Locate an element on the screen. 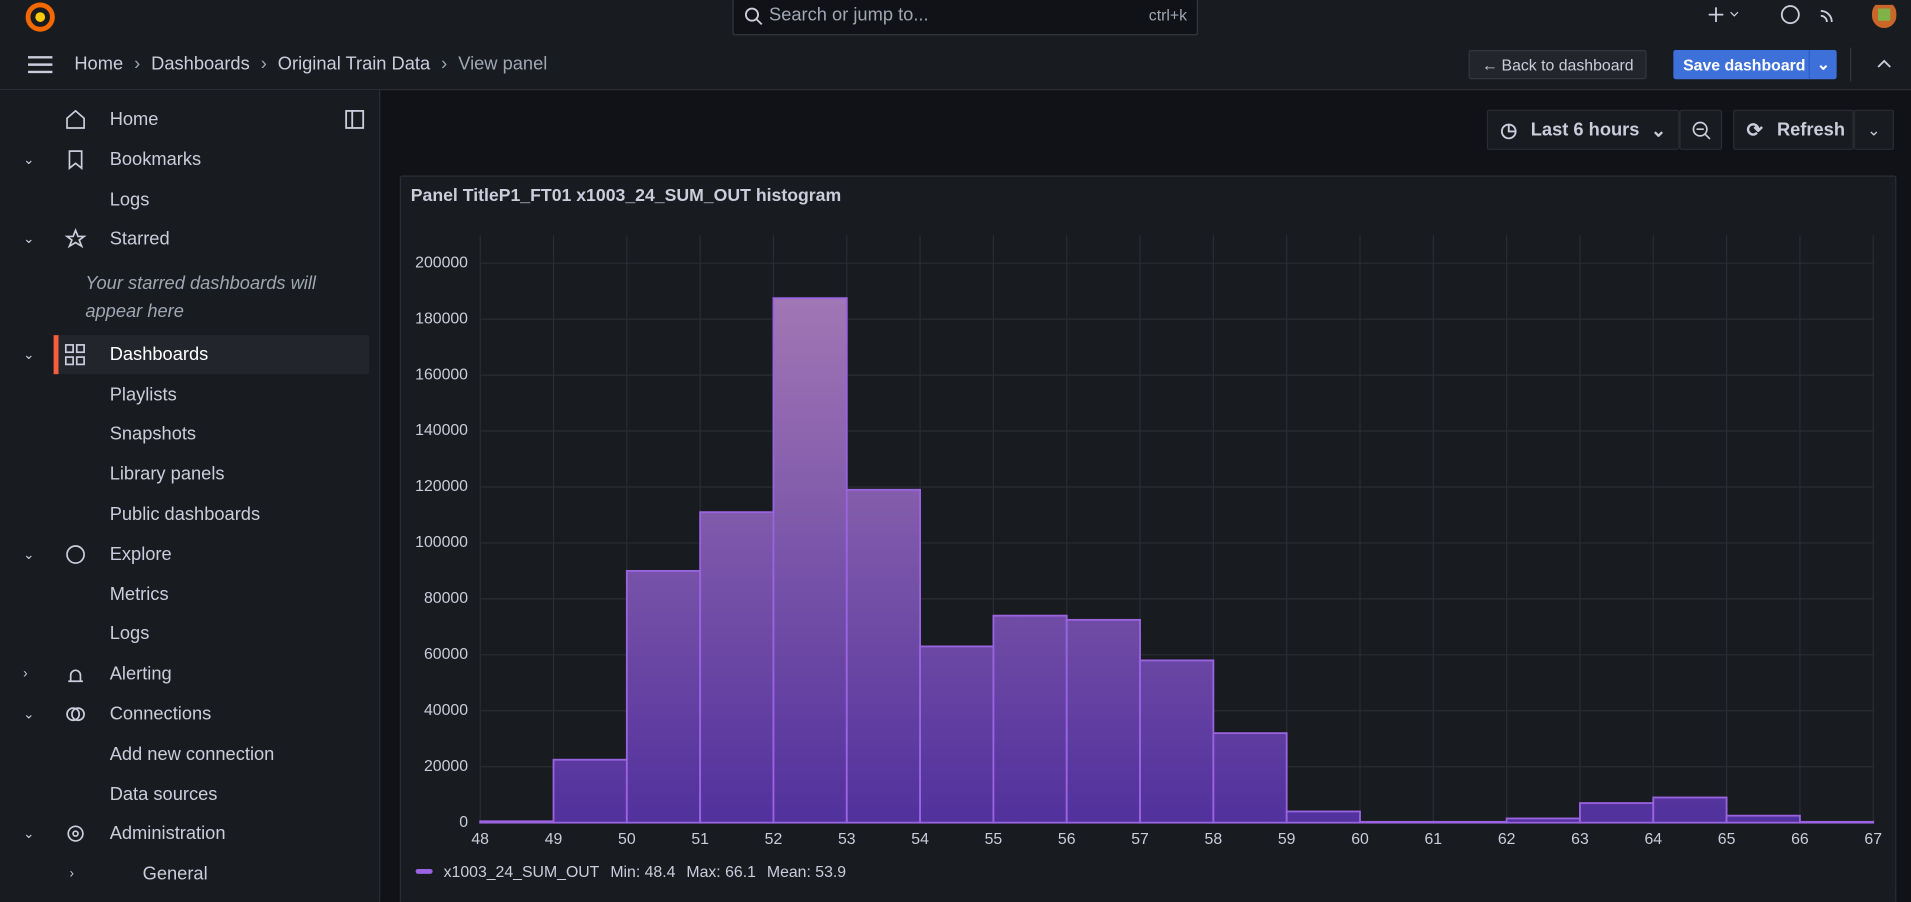 Image resolution: width=1911 pixels, height=902 pixels. crumb: View panel is located at coordinates (503, 64).